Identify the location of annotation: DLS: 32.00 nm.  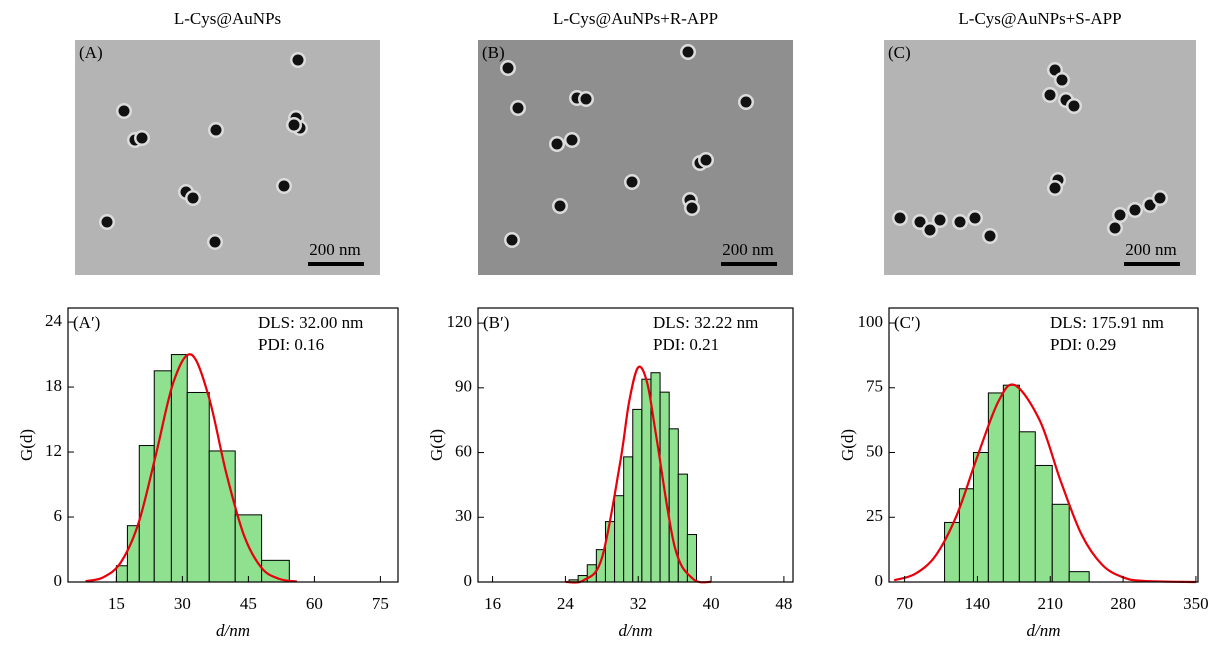
(310, 322).